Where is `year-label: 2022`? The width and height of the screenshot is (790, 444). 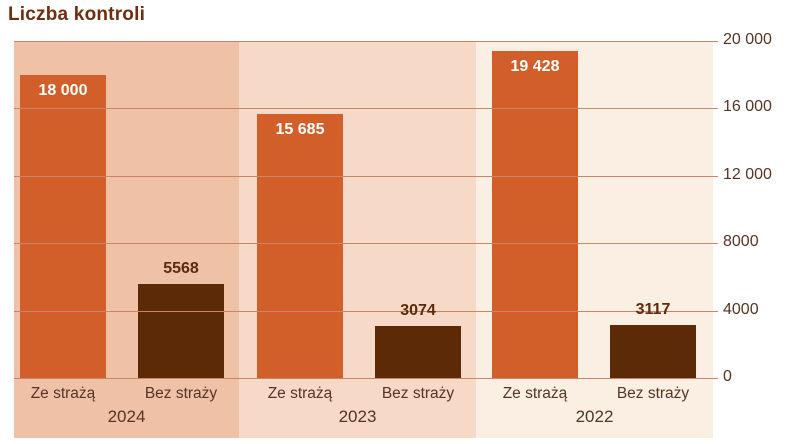
year-label: 2022 is located at coordinates (594, 416).